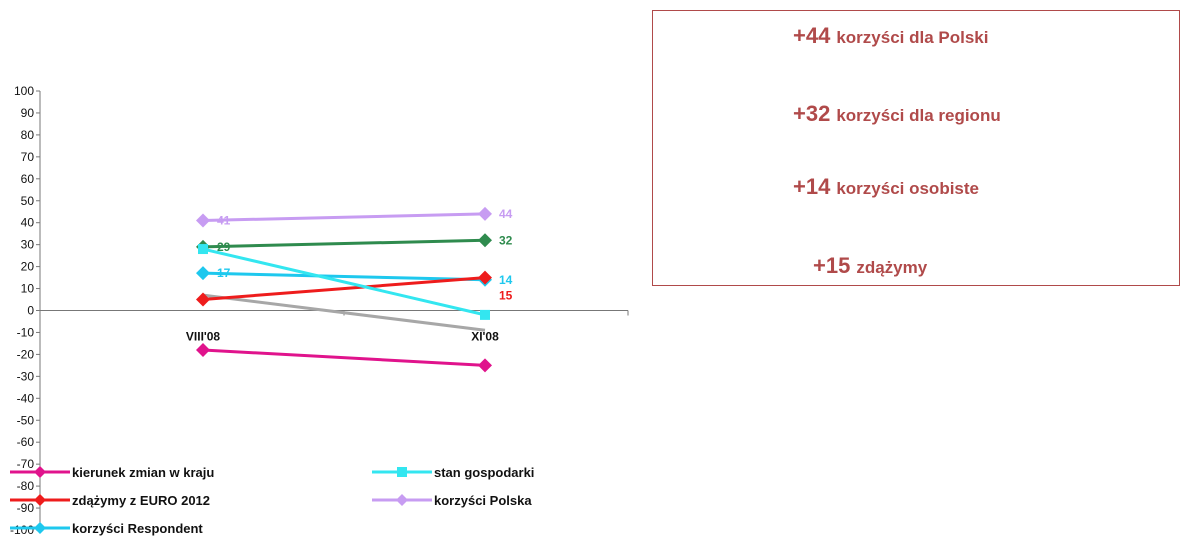 The height and width of the screenshot is (541, 1196). What do you see at coordinates (143, 472) in the screenshot?
I see `legend-label: kierunek zmian w kraju` at bounding box center [143, 472].